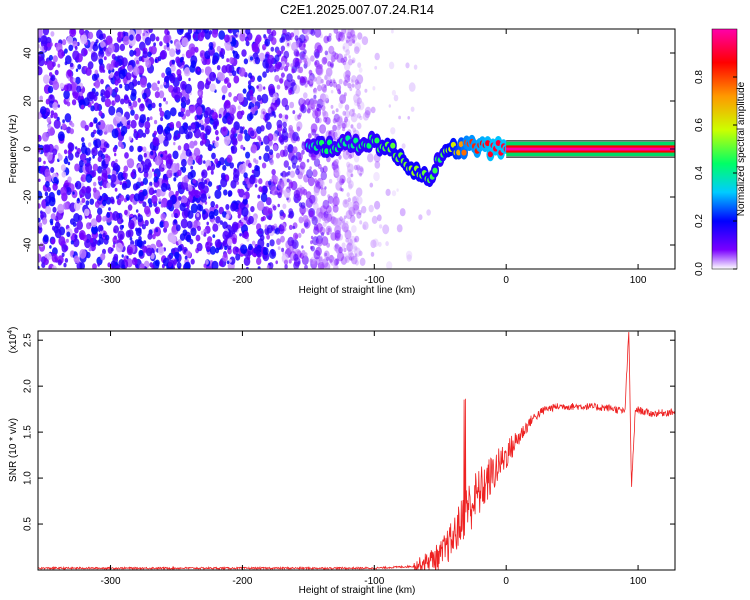  What do you see at coordinates (699, 173) in the screenshot?
I see `colorbar-tick-label: 0.4` at bounding box center [699, 173].